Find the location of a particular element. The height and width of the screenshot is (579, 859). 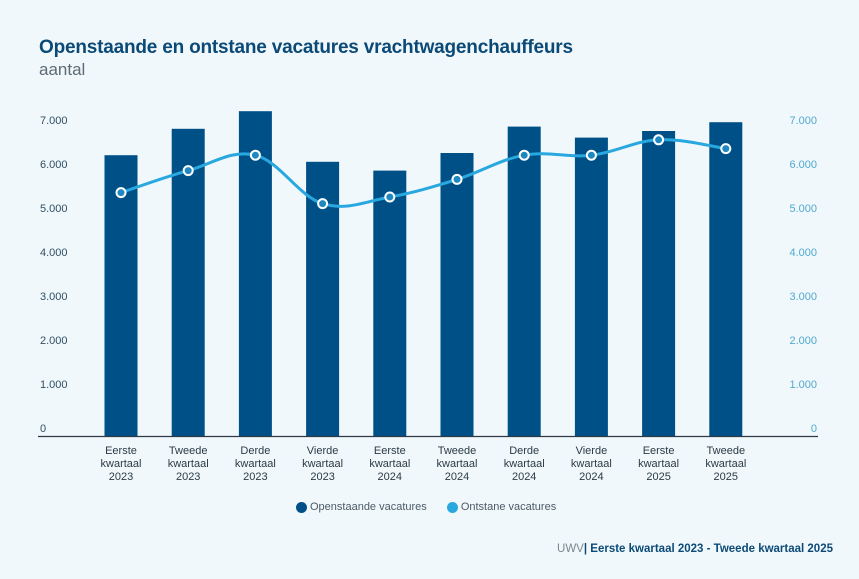

y-axis-right: 0 1.000 2.000 3.000 4.000 5.000 6.000 7.000 is located at coordinates (803, 275).